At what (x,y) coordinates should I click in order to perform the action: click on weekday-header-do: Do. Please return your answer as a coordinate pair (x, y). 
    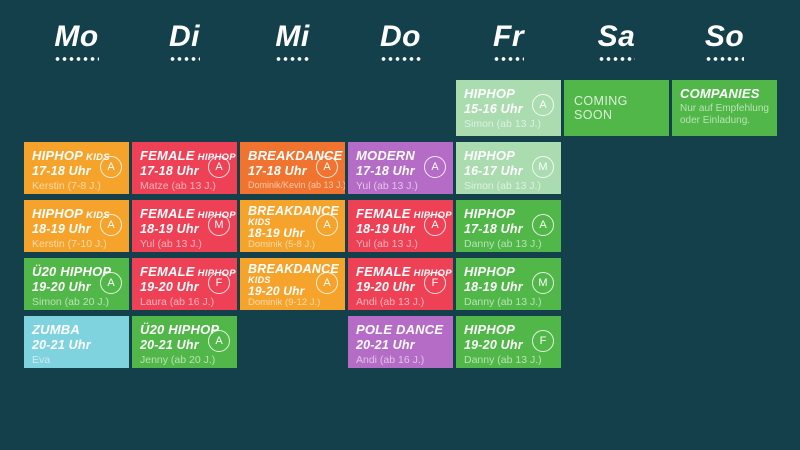
    Looking at the image, I should click on (400, 40).